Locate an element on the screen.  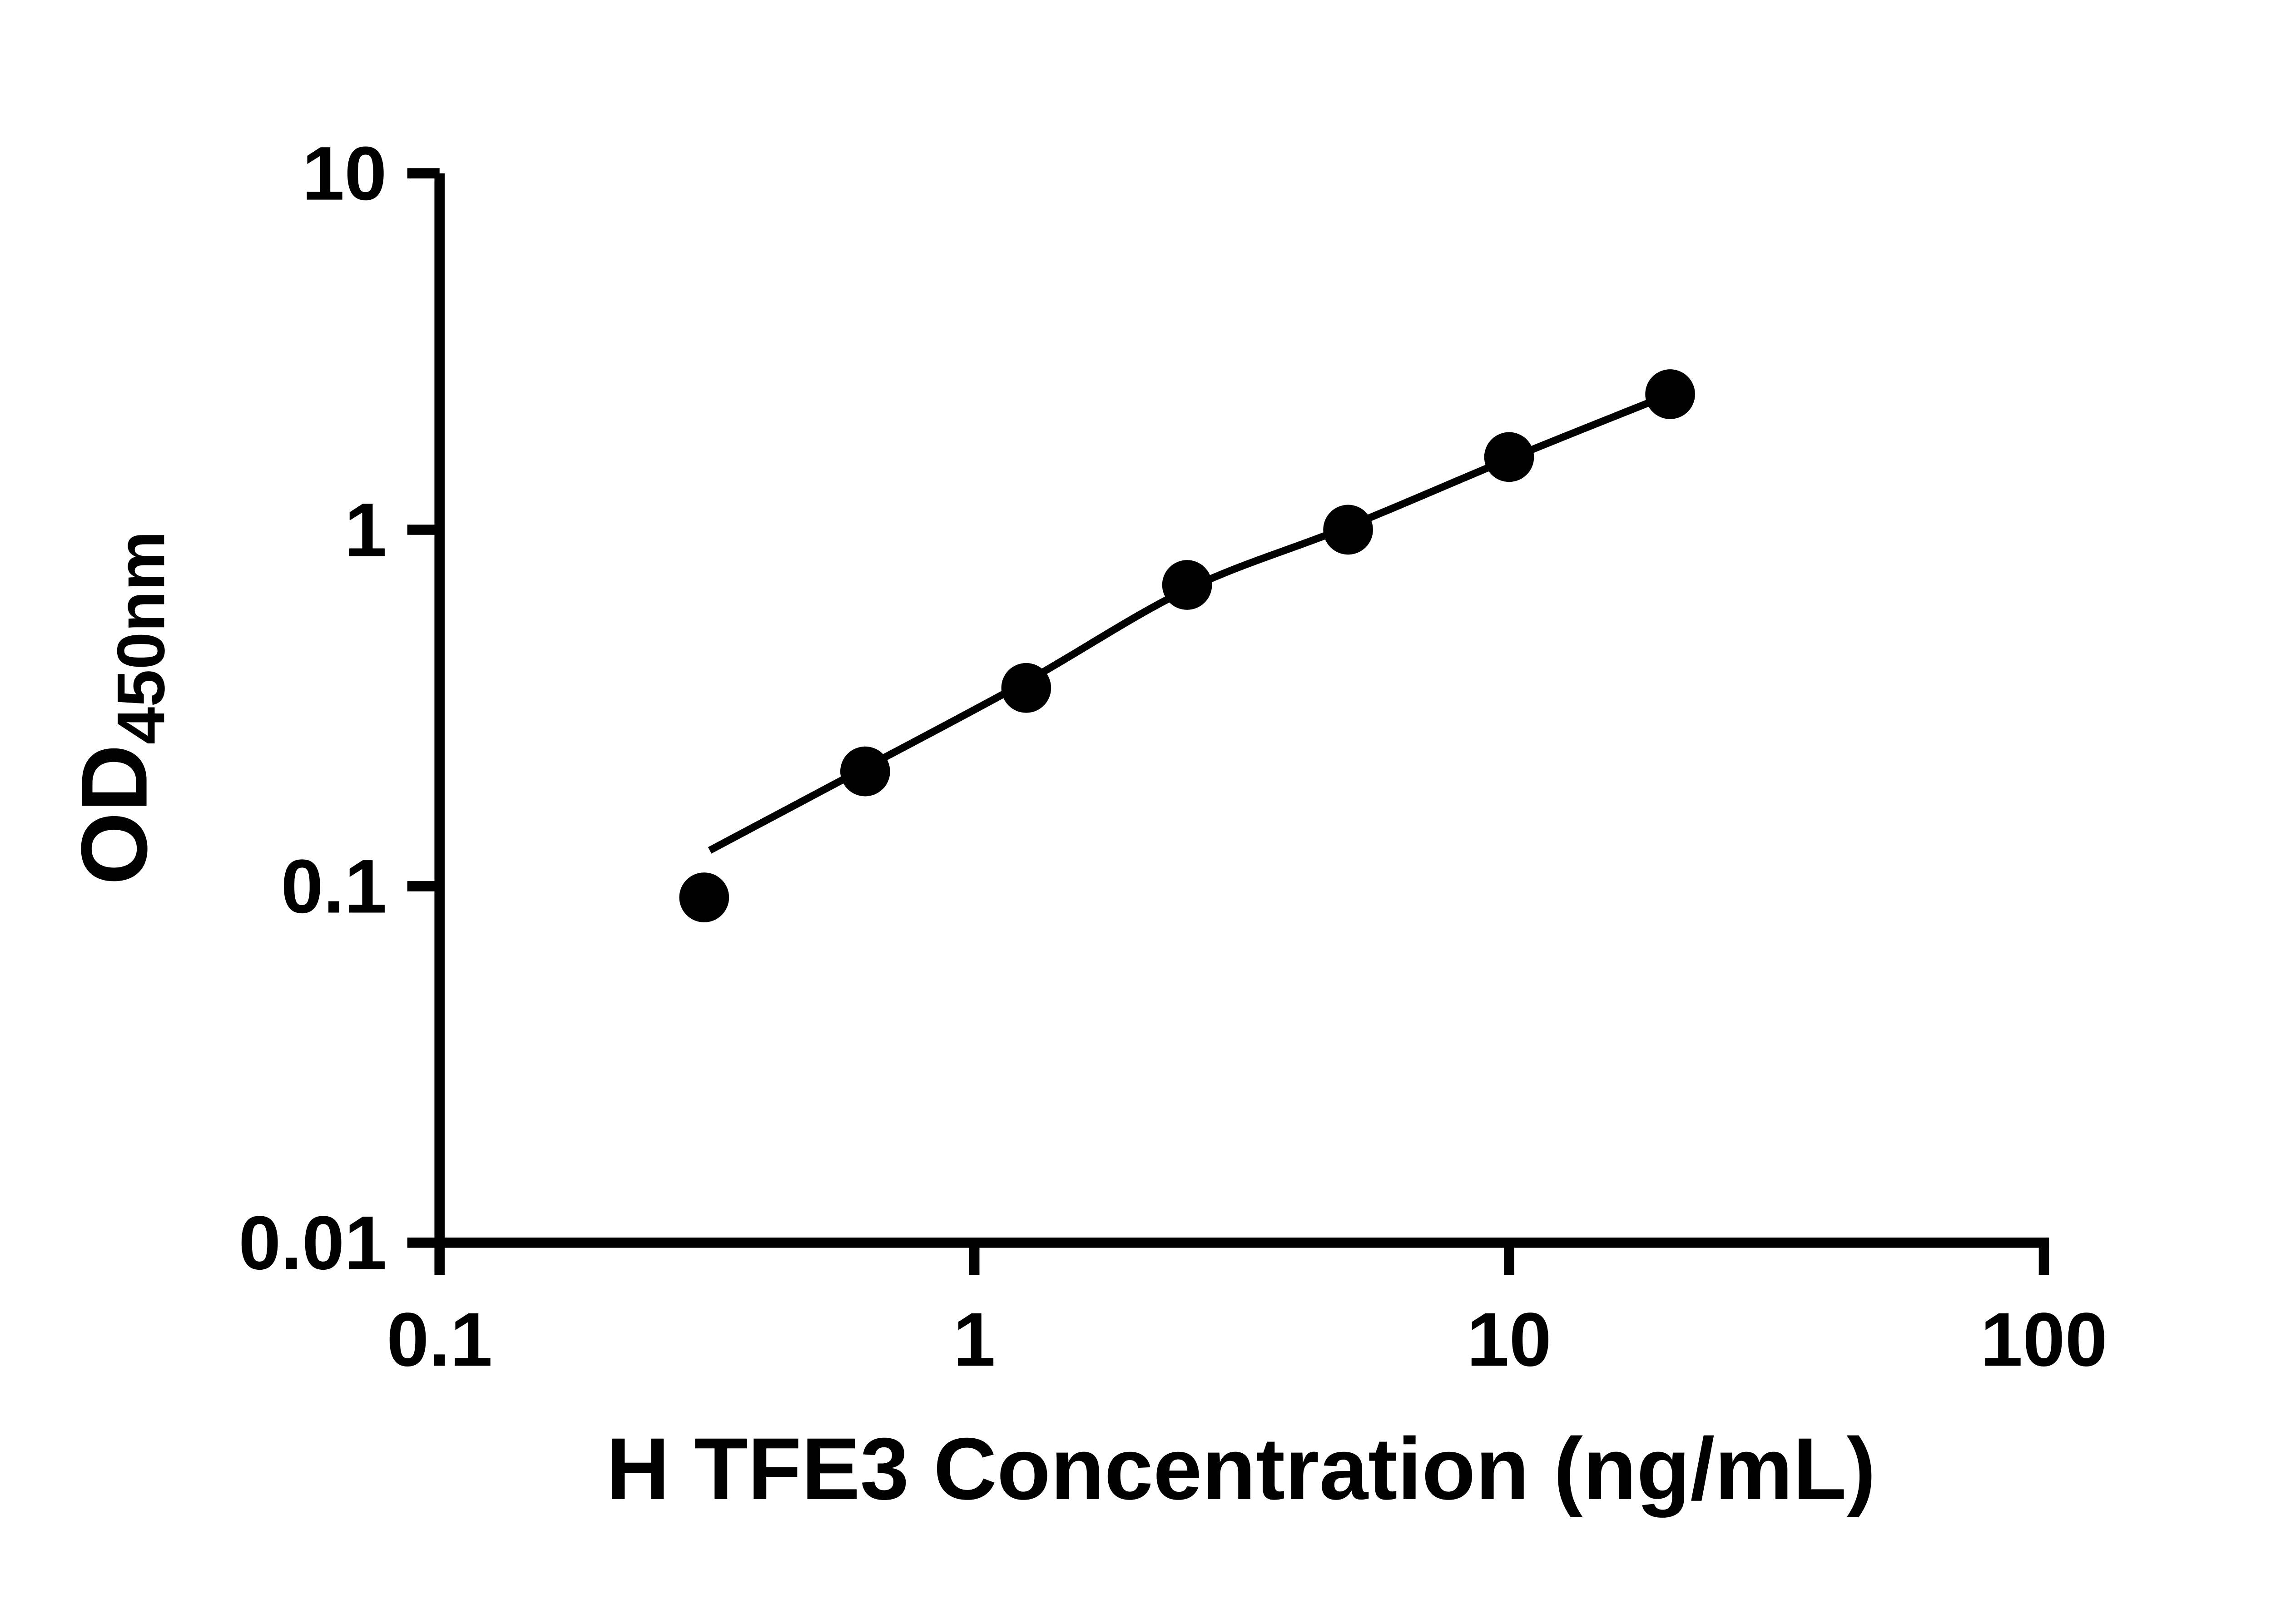
x-axis-title: H TFE3 Concentration (ng/mL) is located at coordinates (1241, 1469).